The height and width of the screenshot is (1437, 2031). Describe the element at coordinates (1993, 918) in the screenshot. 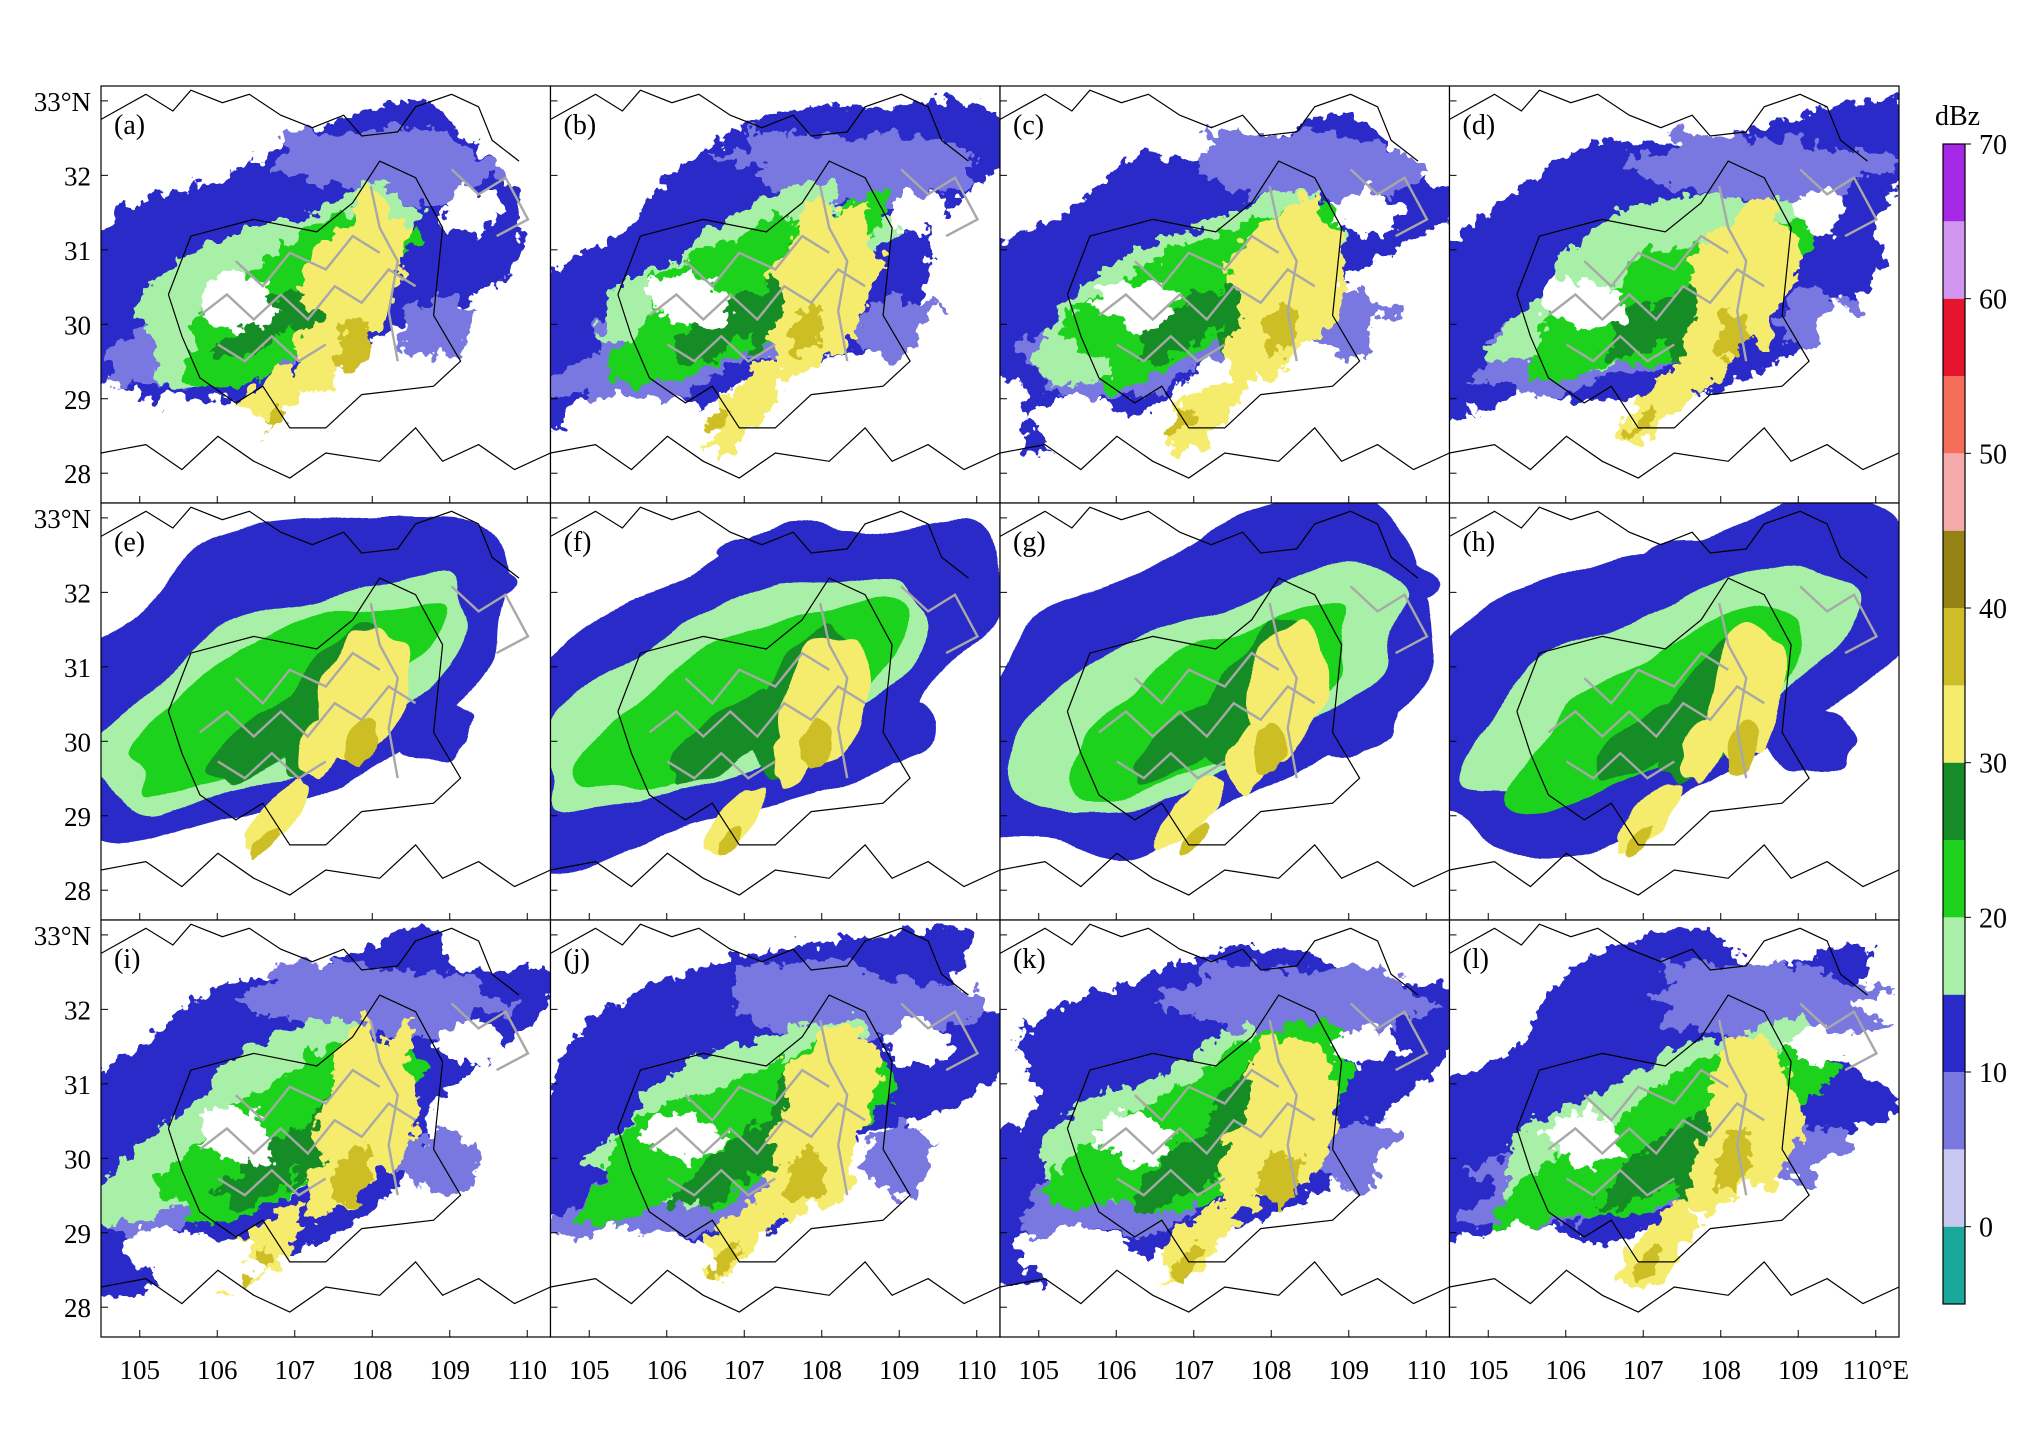

I see `colorbar-tick-label: 20` at that location.